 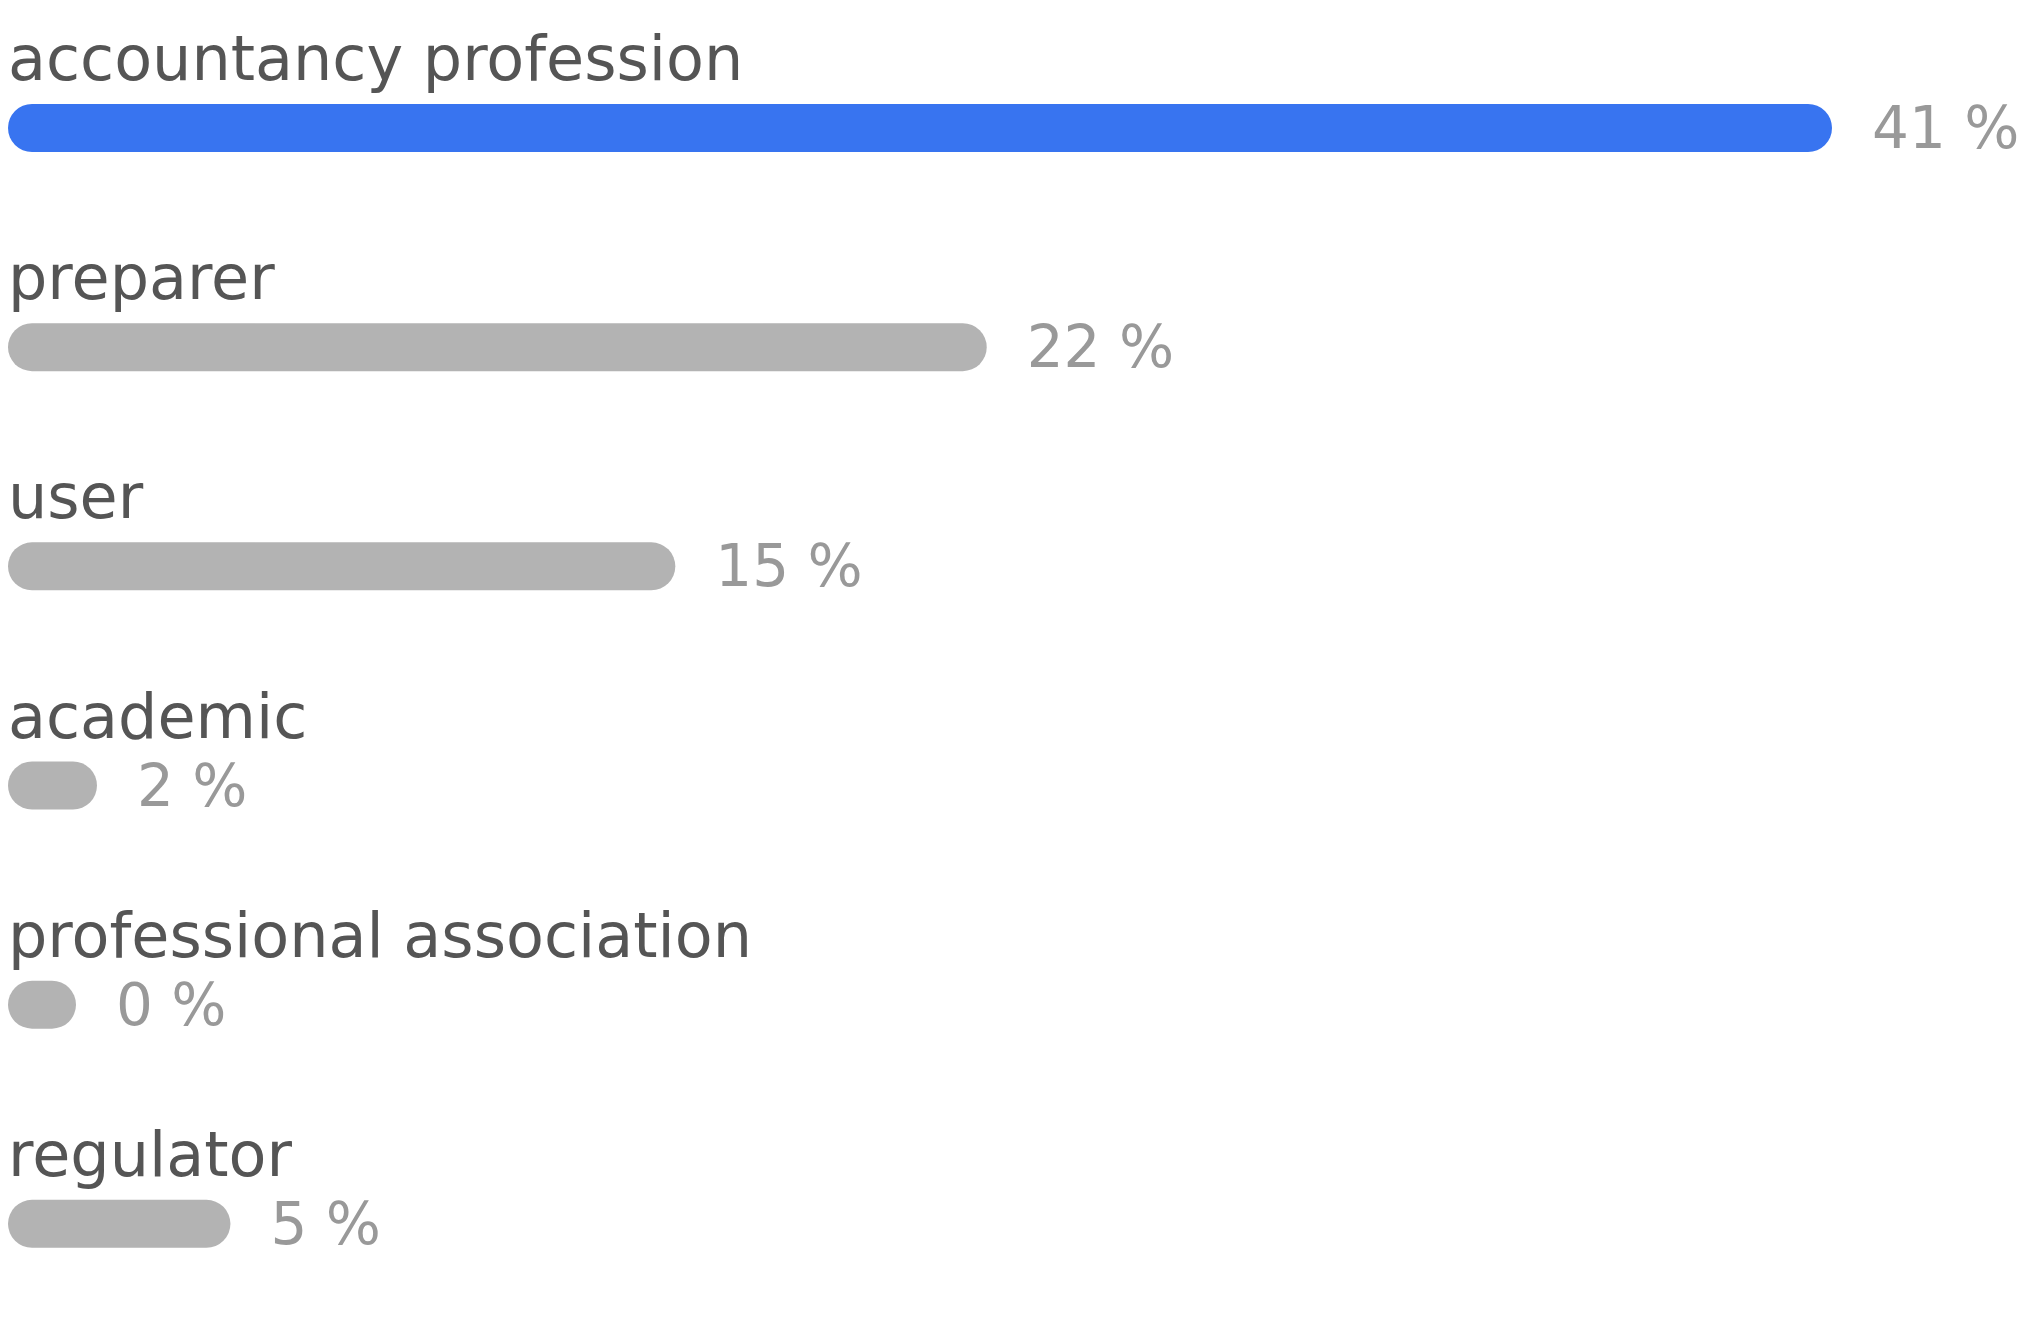 I want to click on data-label: 41 %, so click(x=1946, y=128).